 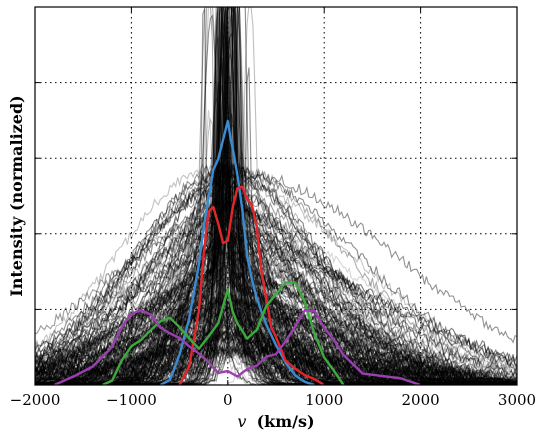 What do you see at coordinates (273, 400) in the screenshot?
I see `x-tick-labels: −2000 −1000 0 1000 2000 3000` at bounding box center [273, 400].